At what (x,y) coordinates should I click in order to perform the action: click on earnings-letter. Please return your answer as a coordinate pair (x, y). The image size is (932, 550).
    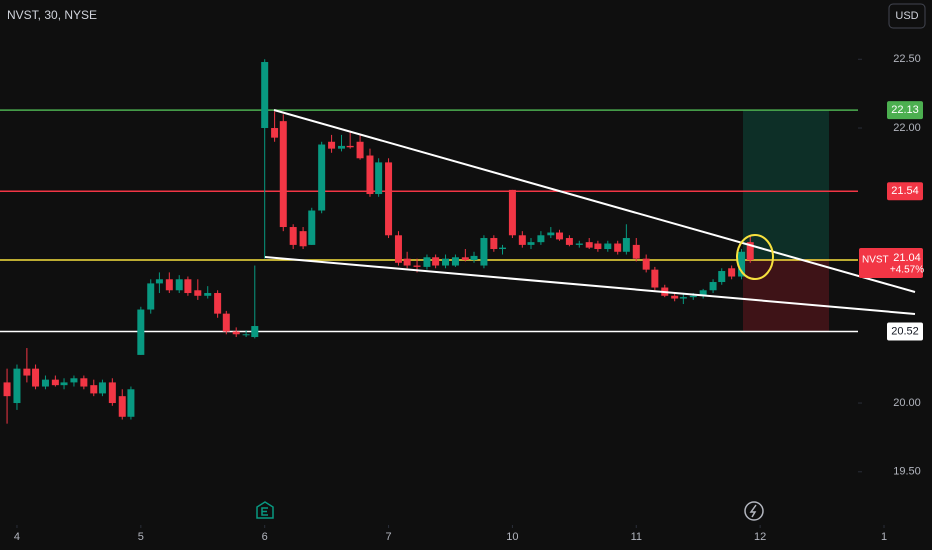
    Looking at the image, I should click on (264, 511).